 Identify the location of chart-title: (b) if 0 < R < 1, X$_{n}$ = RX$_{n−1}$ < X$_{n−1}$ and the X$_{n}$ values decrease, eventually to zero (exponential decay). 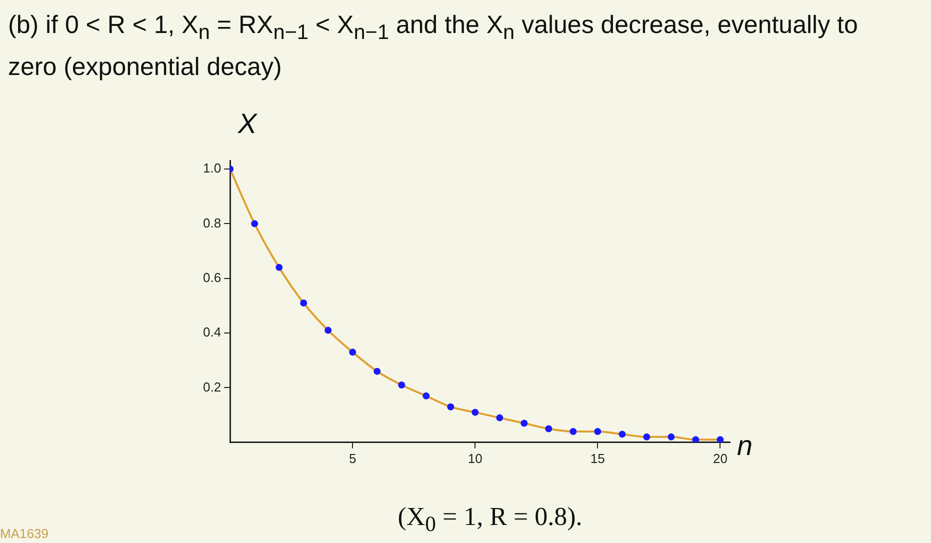
(433, 46).